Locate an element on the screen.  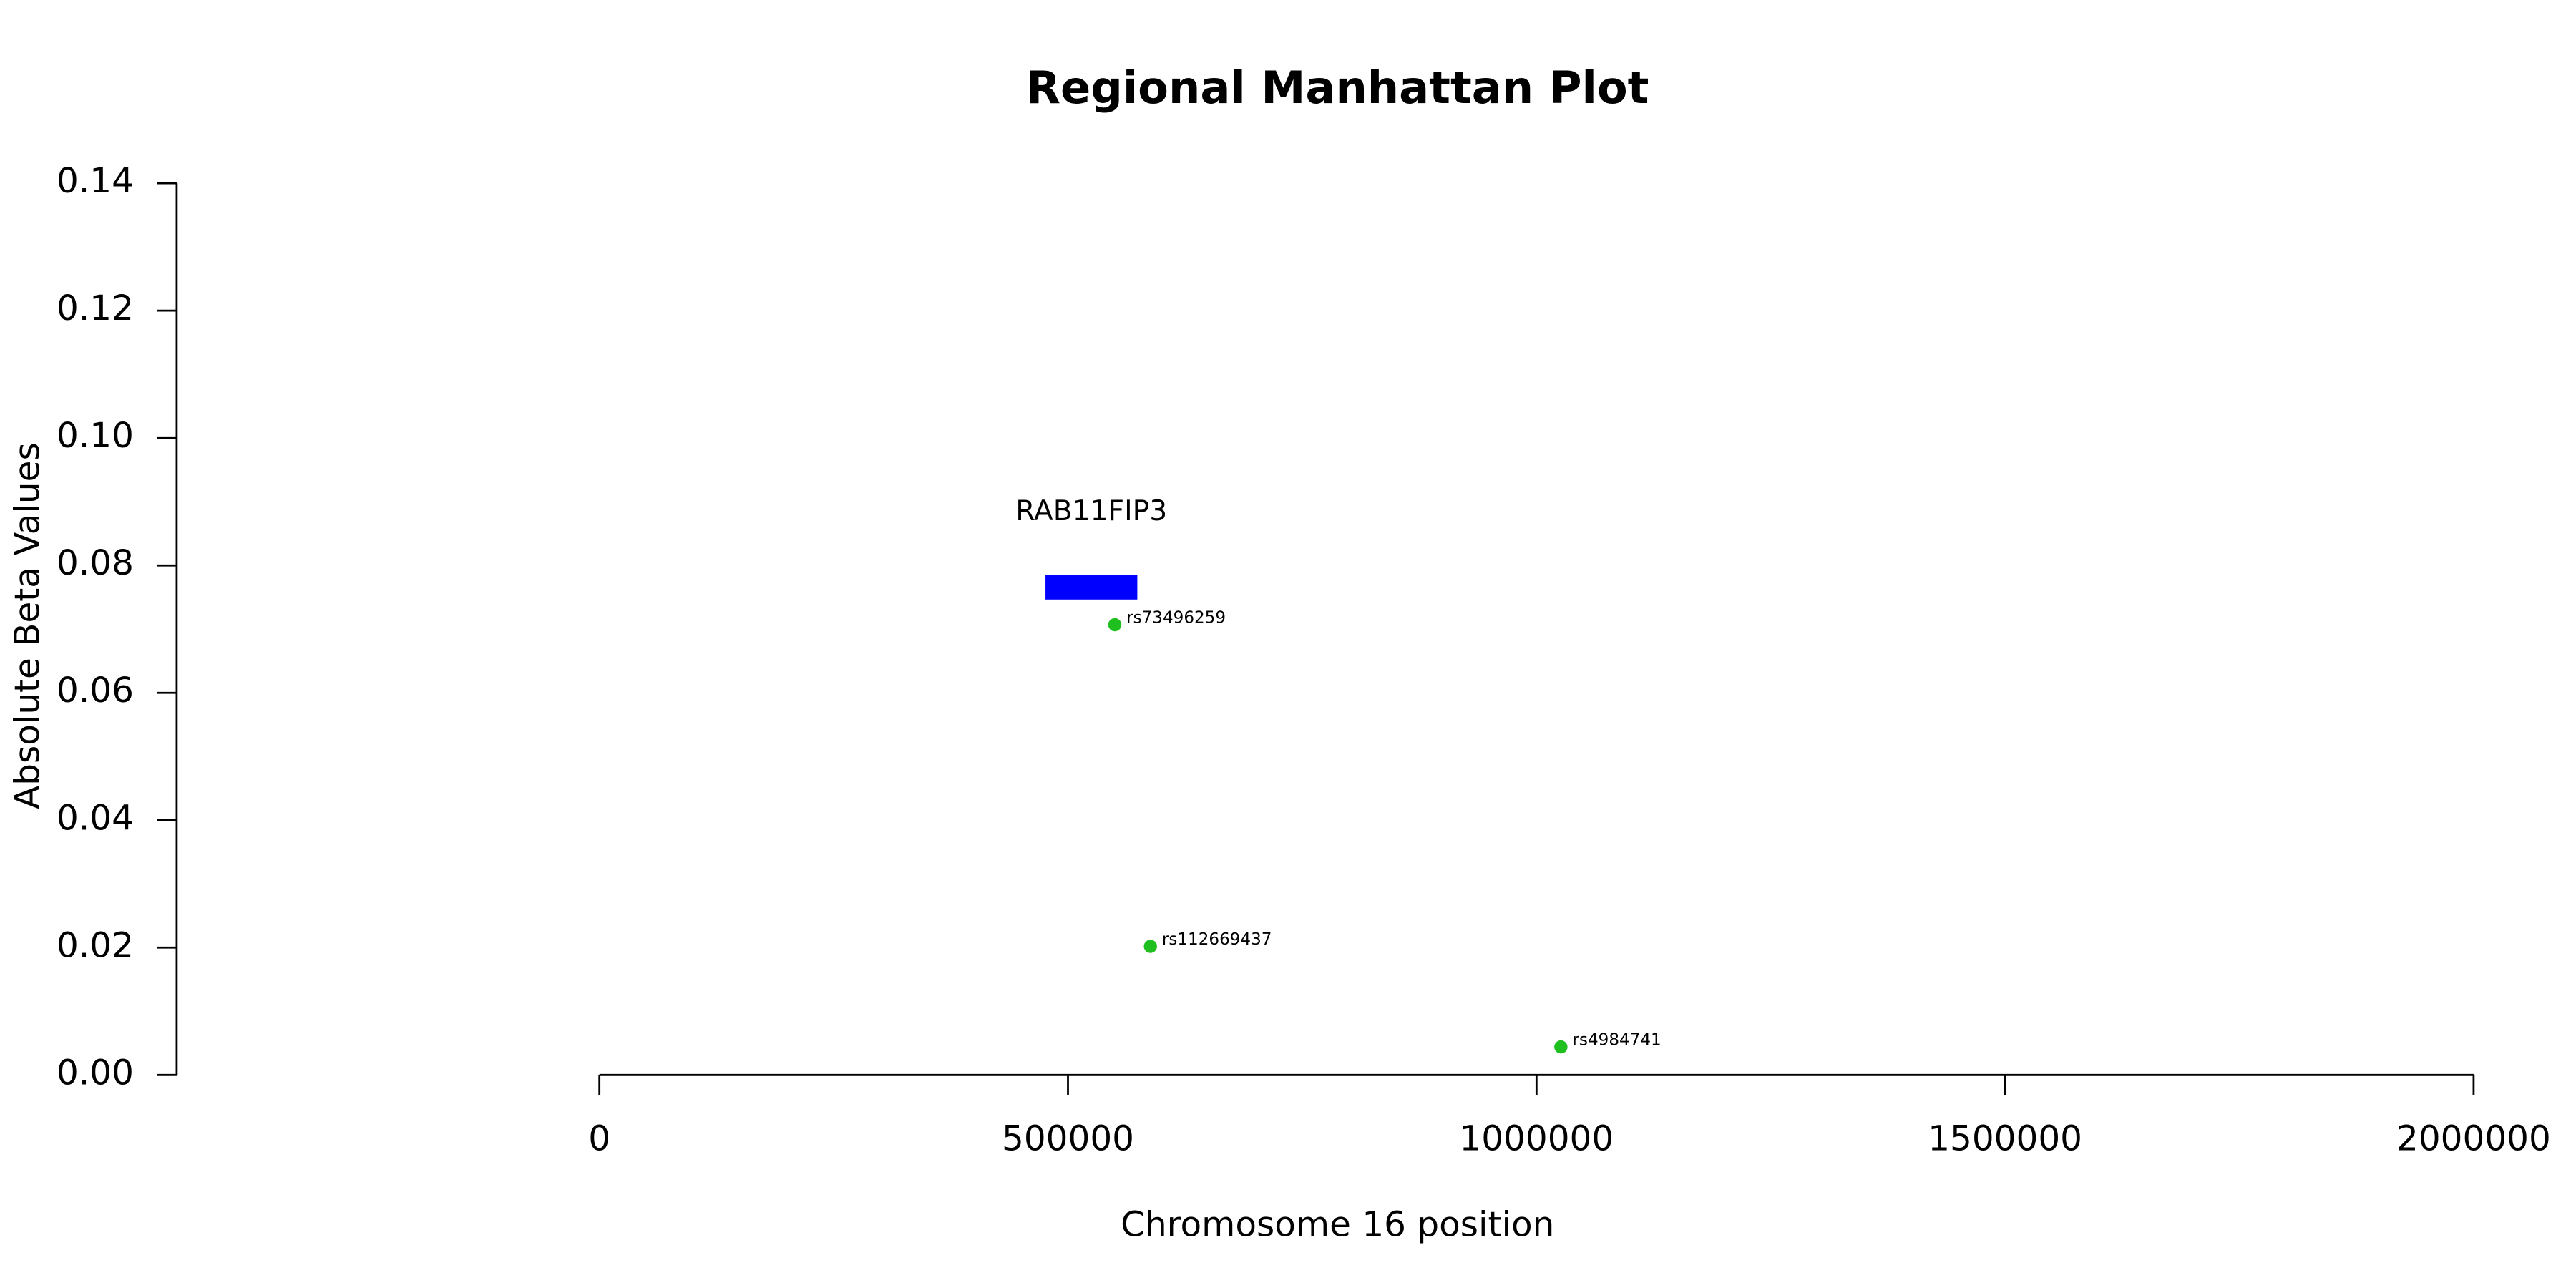
y-tick-label: 0.10 is located at coordinates (95, 436).